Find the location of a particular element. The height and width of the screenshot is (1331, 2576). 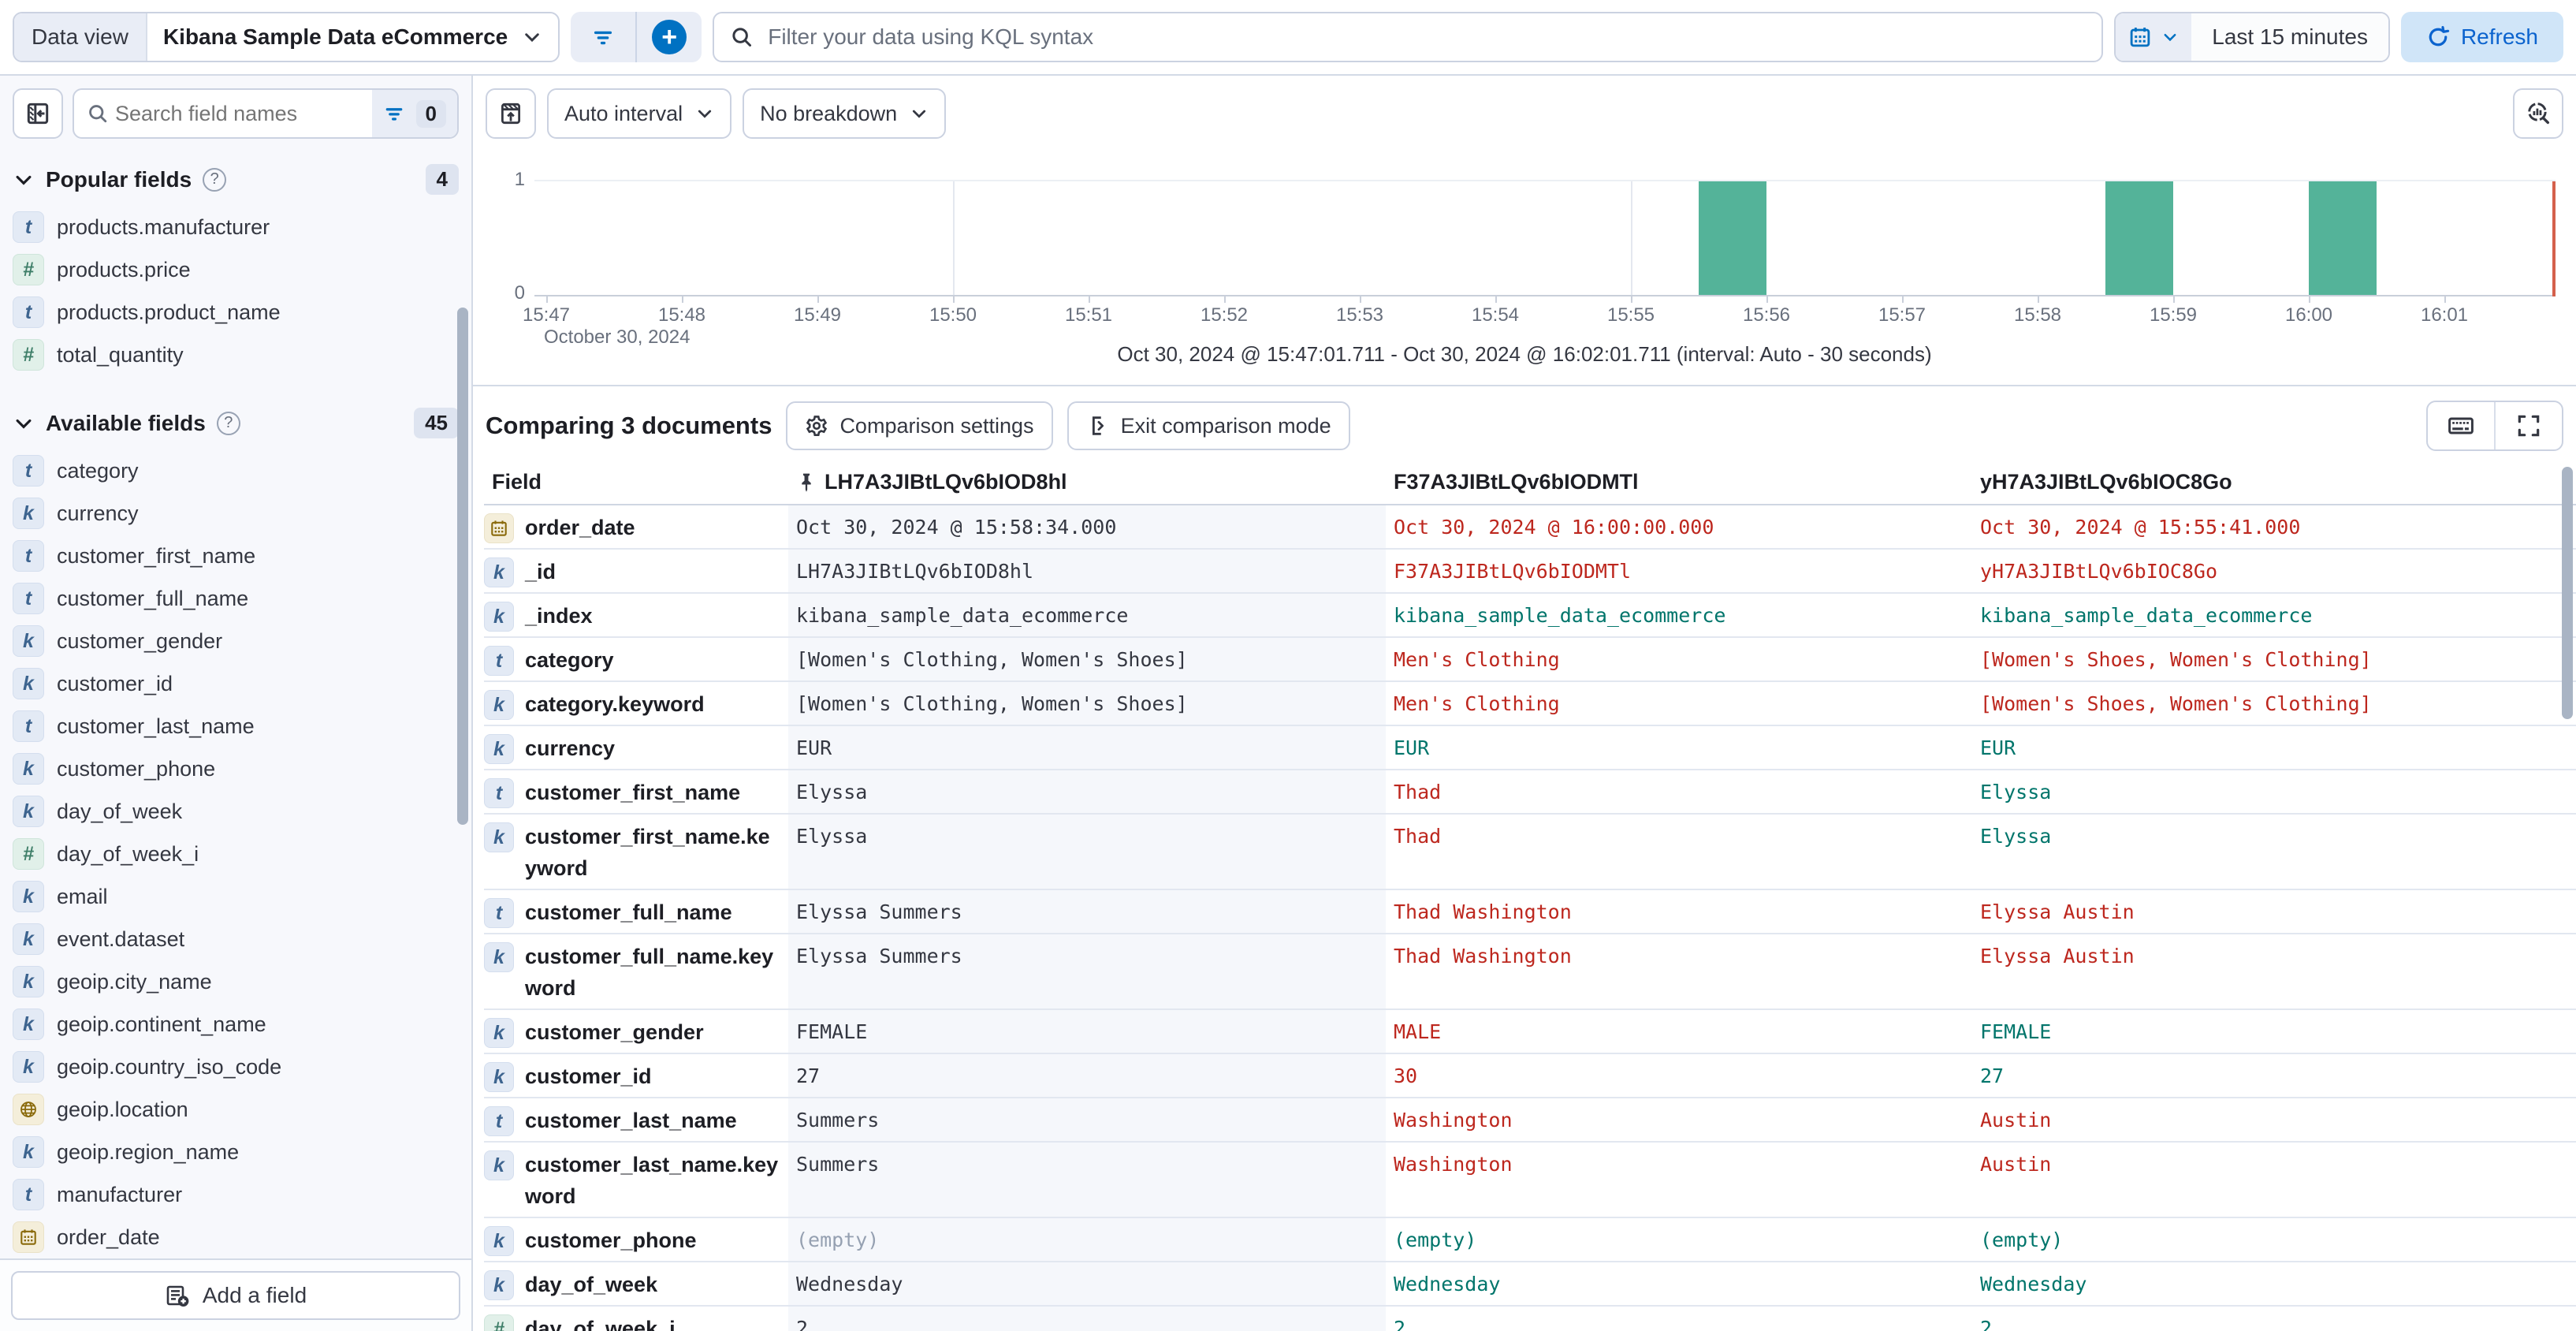

field-value: yH7A3JIBtLQv6bIOC8Go is located at coordinates (2099, 571).